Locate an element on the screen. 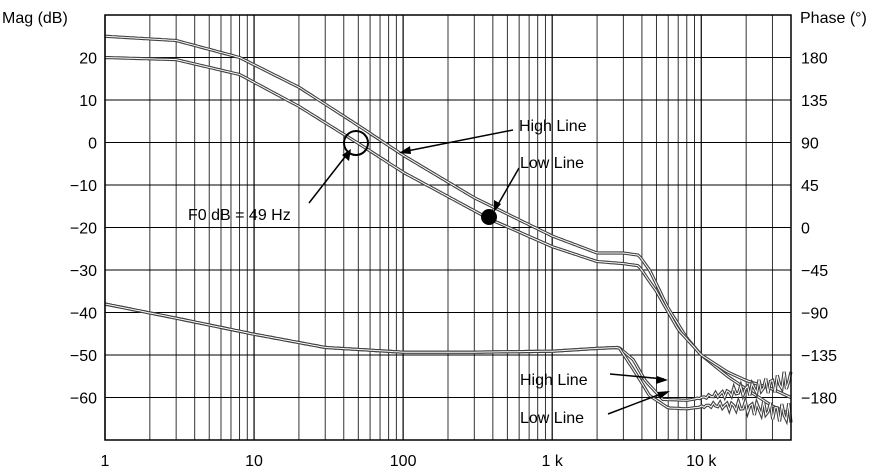  left-tick-label: 10 is located at coordinates (88, 101).